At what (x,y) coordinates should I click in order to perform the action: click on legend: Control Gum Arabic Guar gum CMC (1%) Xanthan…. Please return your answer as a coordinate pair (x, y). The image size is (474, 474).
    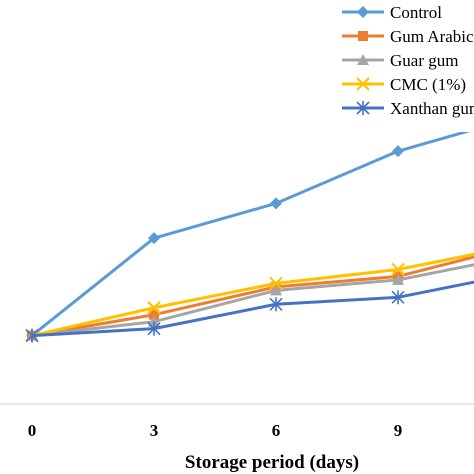
    Looking at the image, I should click on (404, 66).